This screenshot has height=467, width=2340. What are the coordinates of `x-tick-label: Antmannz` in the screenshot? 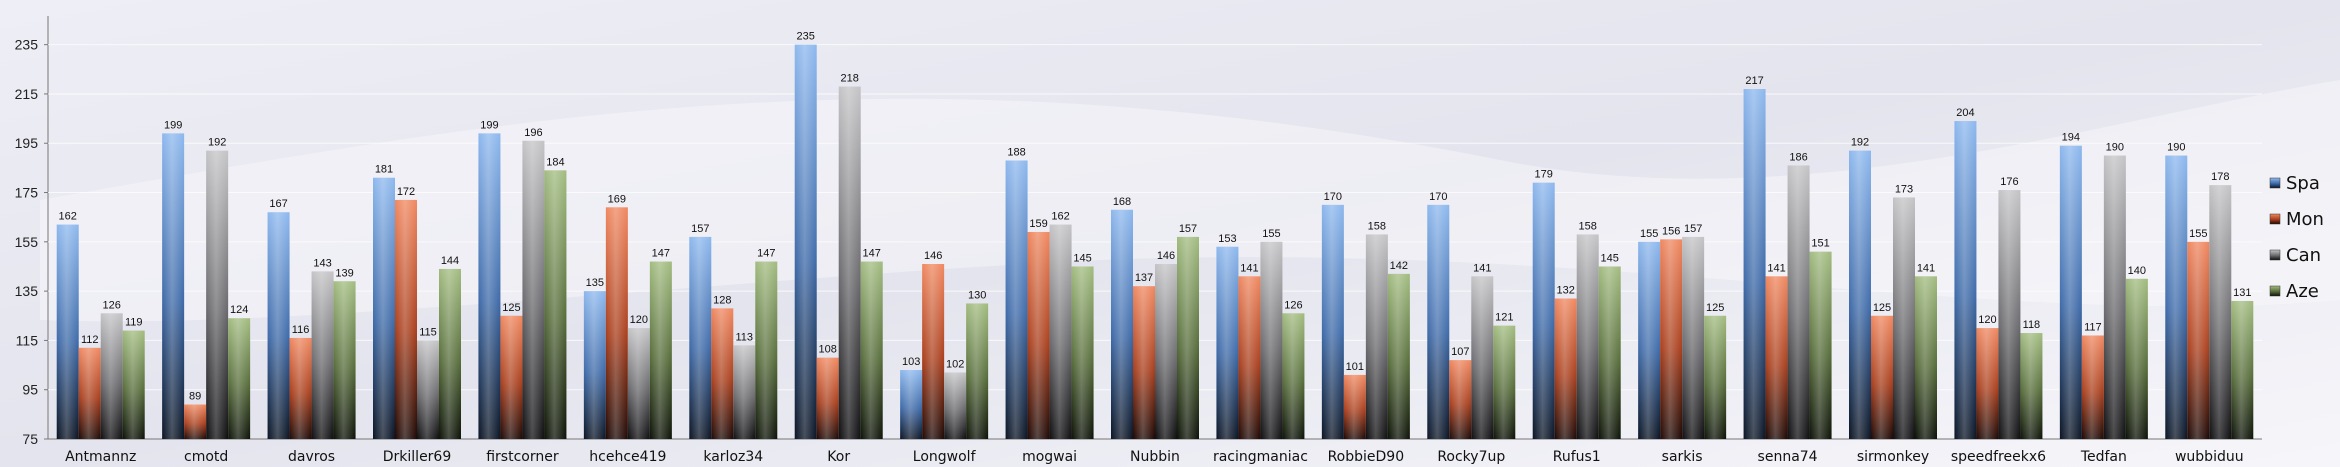 It's located at (100, 457).